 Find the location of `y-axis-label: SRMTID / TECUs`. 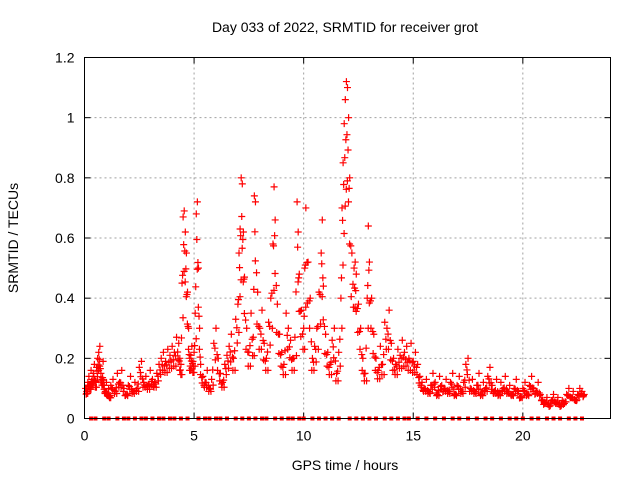

y-axis-label: SRMTID / TECUs is located at coordinates (13, 238).